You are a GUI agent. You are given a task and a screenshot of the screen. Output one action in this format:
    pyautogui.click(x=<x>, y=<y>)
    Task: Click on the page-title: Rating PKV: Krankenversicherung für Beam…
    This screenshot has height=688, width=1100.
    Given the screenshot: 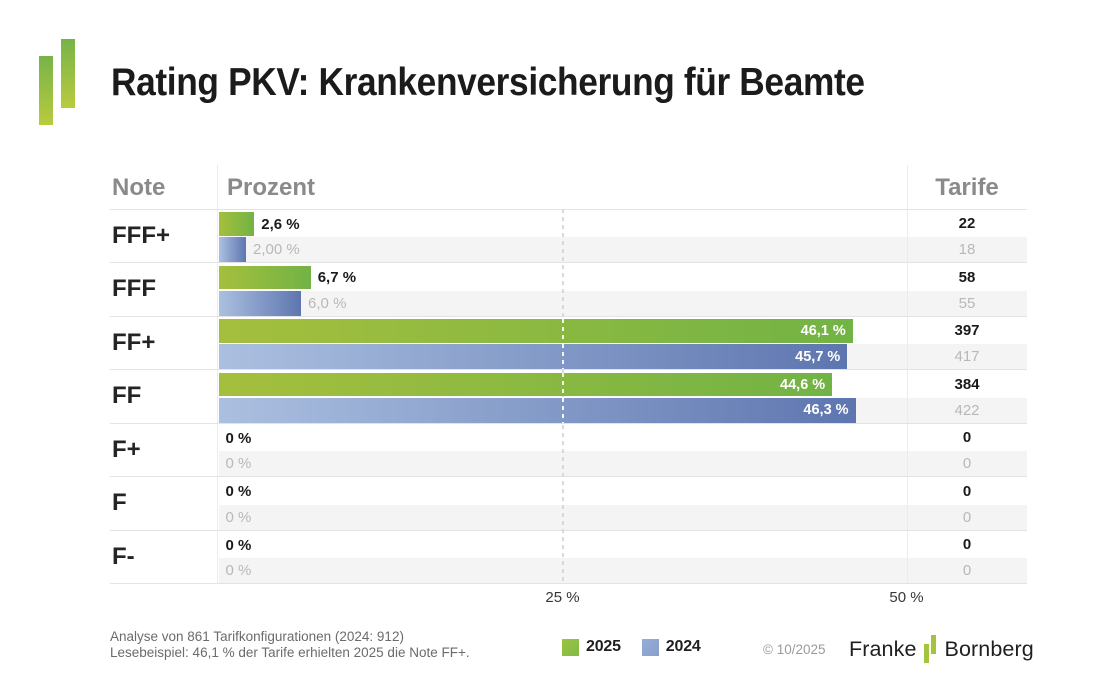 What is the action you would take?
    pyautogui.click(x=488, y=82)
    